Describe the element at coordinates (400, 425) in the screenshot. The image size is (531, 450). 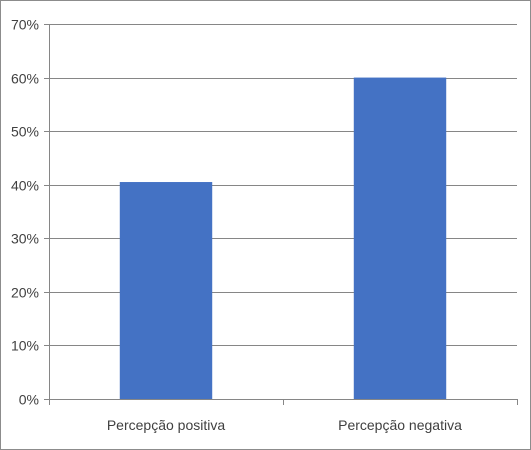
I see `x-category-label: Percepção negativa` at that location.